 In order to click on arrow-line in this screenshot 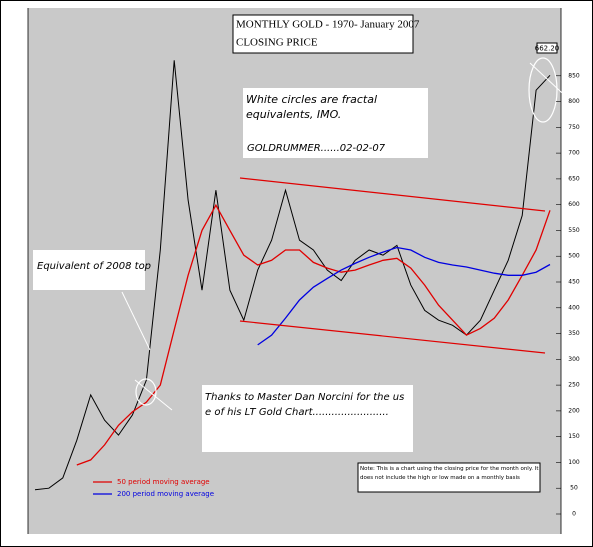, I will do `click(136, 321)`.